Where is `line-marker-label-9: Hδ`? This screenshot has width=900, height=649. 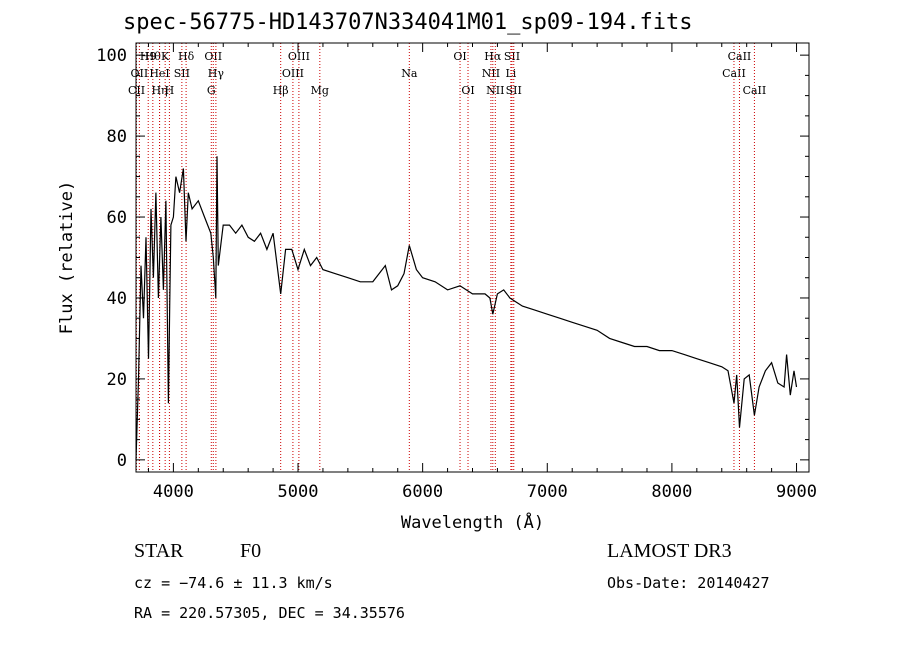
line-marker-label-9: Hδ is located at coordinates (186, 56).